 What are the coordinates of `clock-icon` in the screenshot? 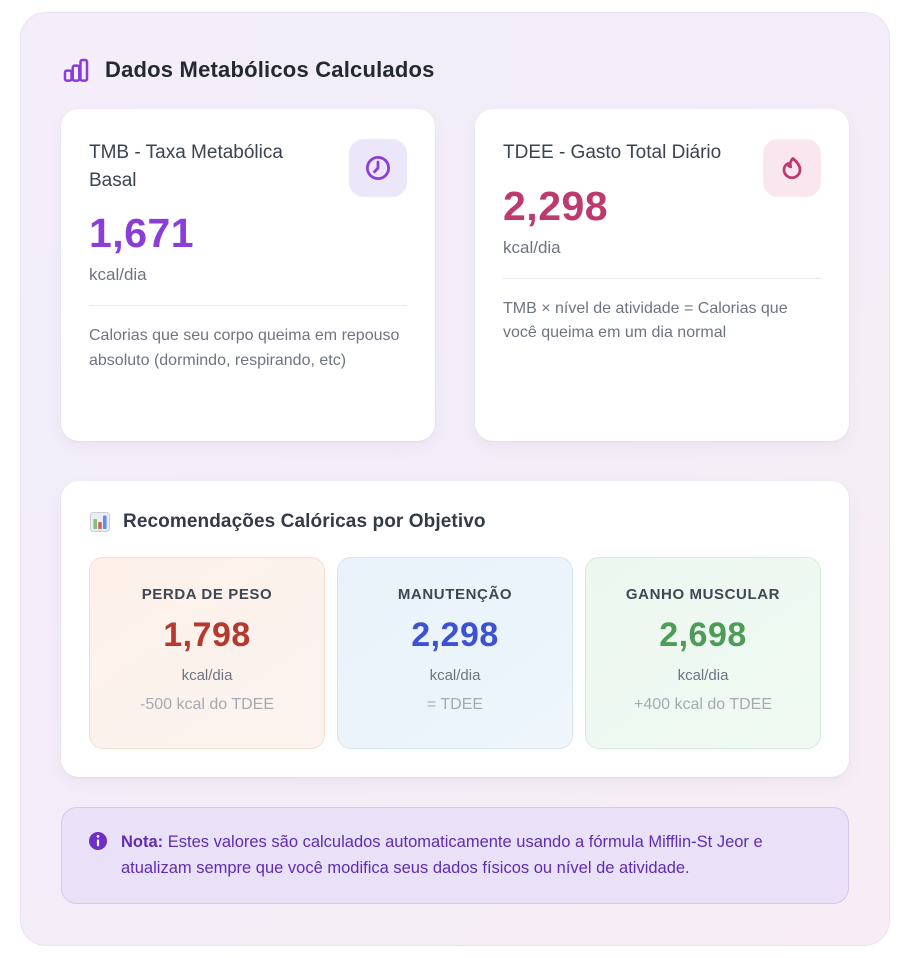 It's located at (378, 168).